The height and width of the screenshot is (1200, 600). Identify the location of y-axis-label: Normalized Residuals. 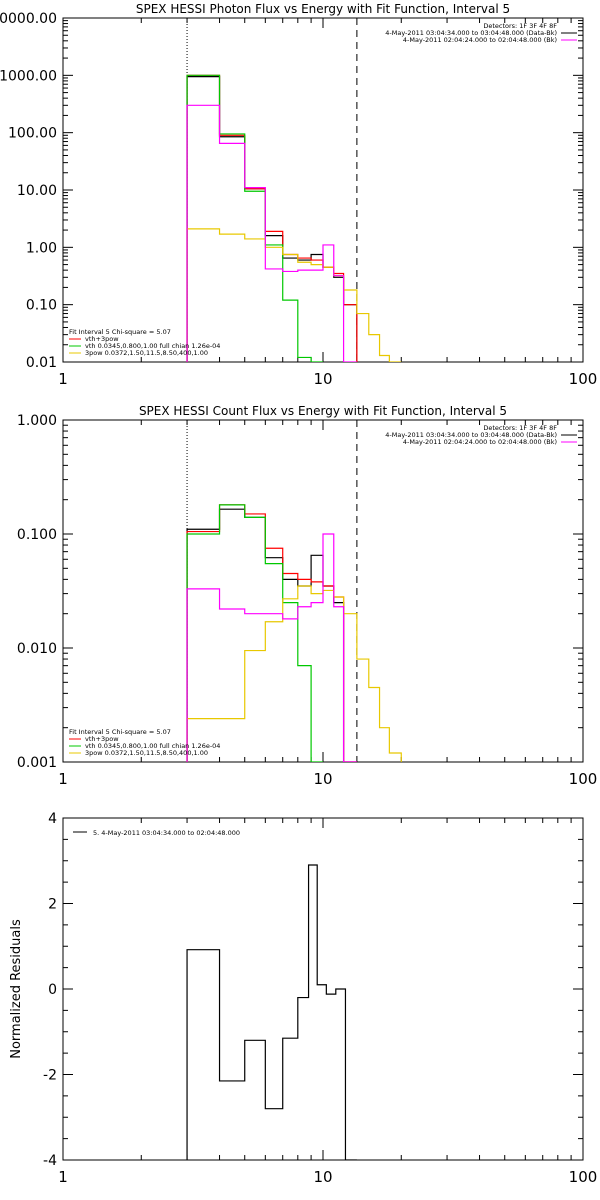
(16, 989).